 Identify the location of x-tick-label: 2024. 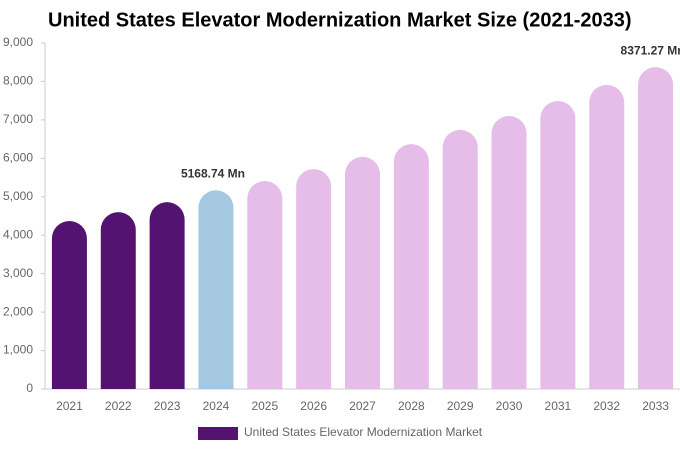
(216, 406).